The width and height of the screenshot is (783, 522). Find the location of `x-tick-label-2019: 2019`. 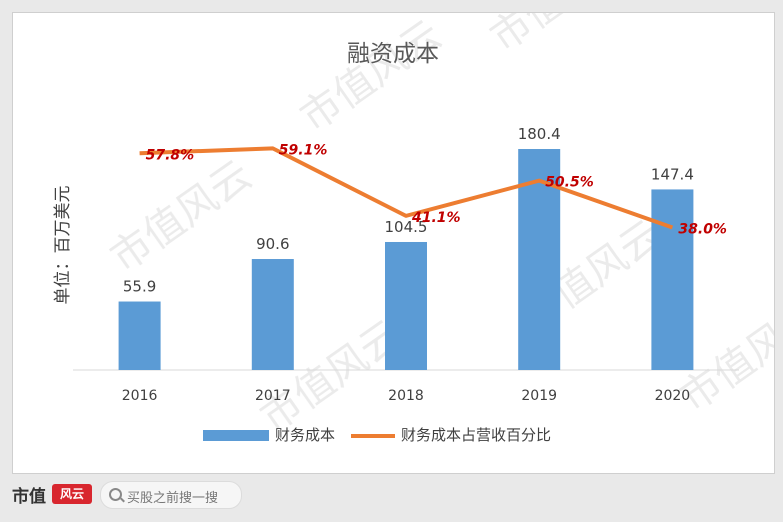

x-tick-label-2019: 2019 is located at coordinates (539, 396).